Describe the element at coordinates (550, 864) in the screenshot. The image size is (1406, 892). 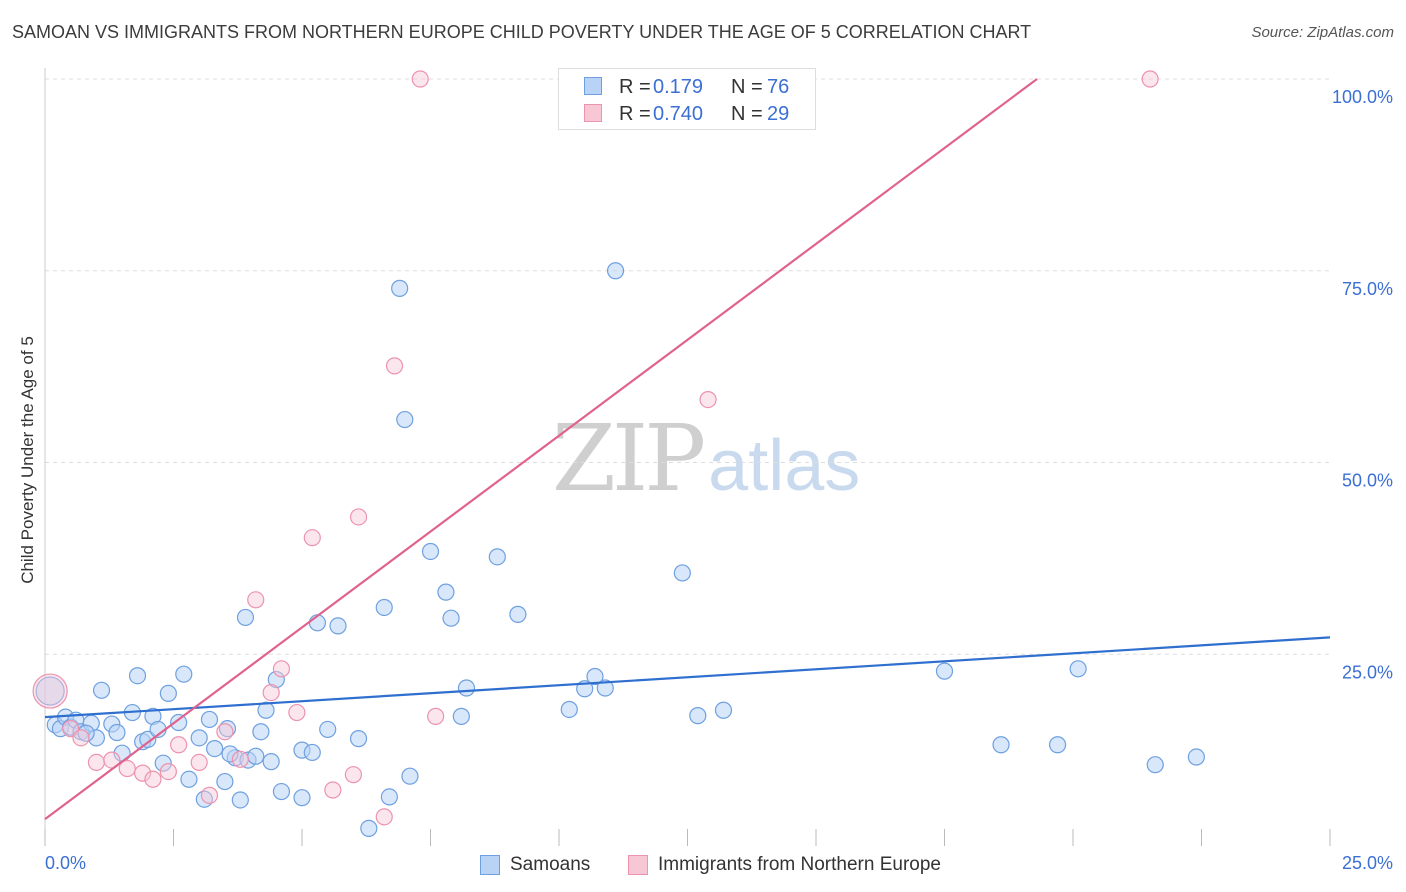
I see `samoans-legend-label: Samoans` at that location.